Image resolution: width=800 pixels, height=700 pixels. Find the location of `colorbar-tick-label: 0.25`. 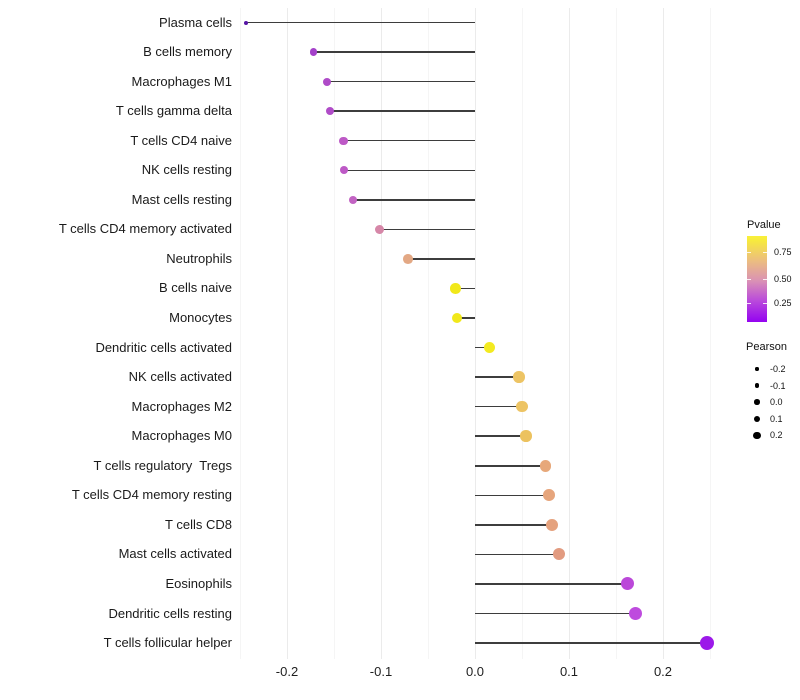

colorbar-tick-label: 0.25 is located at coordinates (783, 303).